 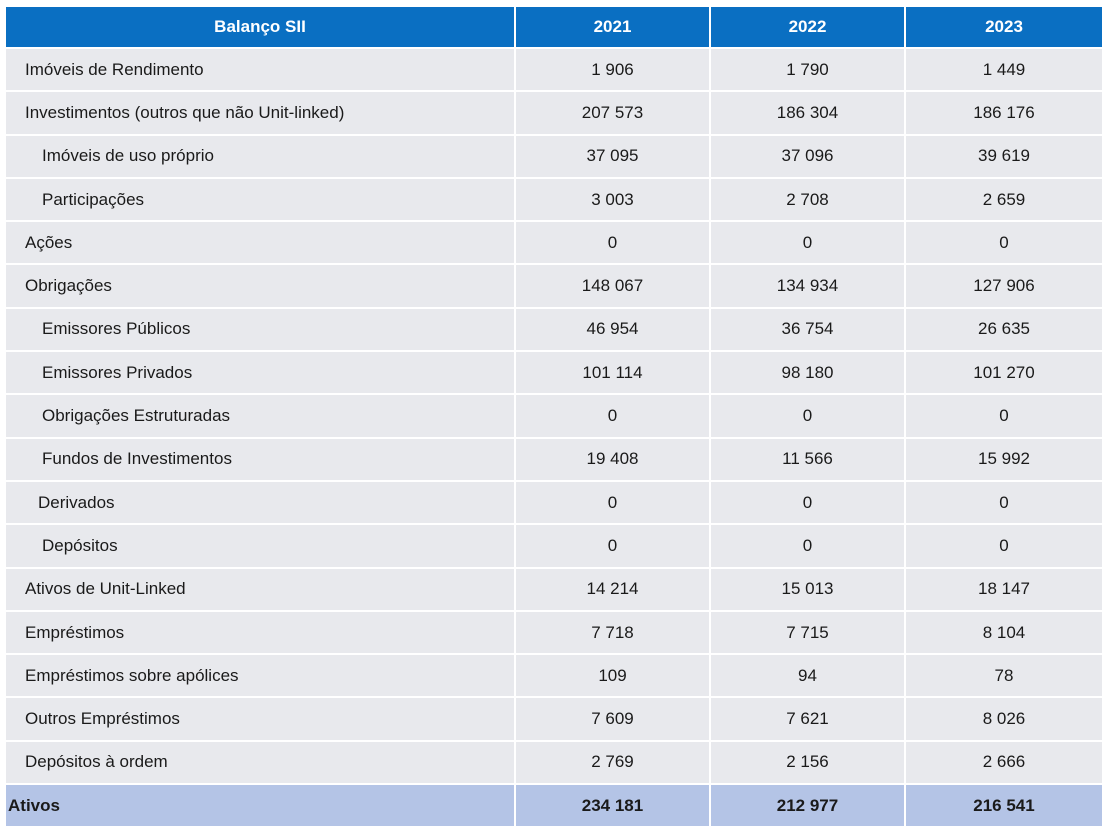 I want to click on cell-2021: 7 609, so click(x=613, y=720).